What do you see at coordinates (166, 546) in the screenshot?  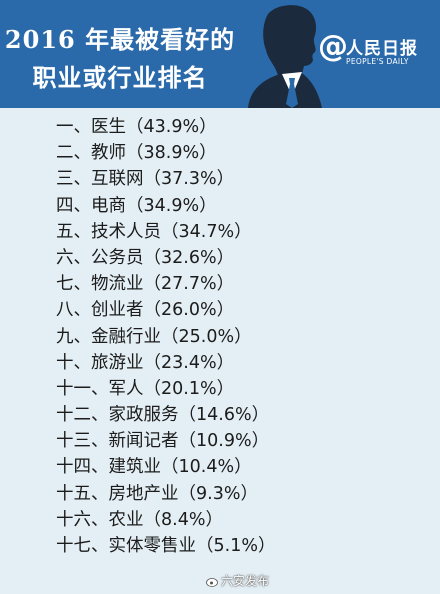 I see `list-item: 十七、实体零售业（5.1%）` at bounding box center [166, 546].